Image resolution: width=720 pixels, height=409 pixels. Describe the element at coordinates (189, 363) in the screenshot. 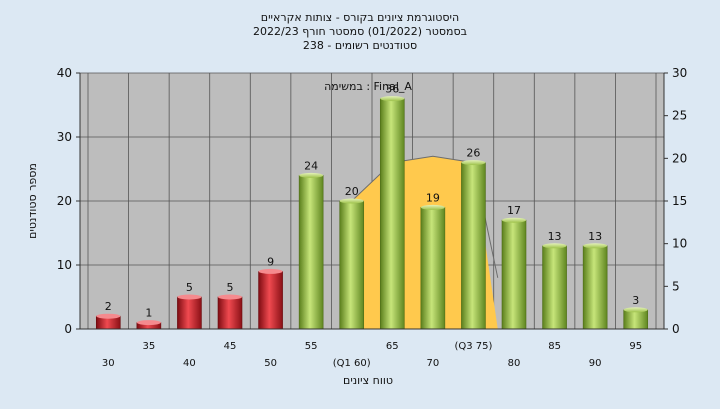

I see `x-tick-label-2: 40` at that location.